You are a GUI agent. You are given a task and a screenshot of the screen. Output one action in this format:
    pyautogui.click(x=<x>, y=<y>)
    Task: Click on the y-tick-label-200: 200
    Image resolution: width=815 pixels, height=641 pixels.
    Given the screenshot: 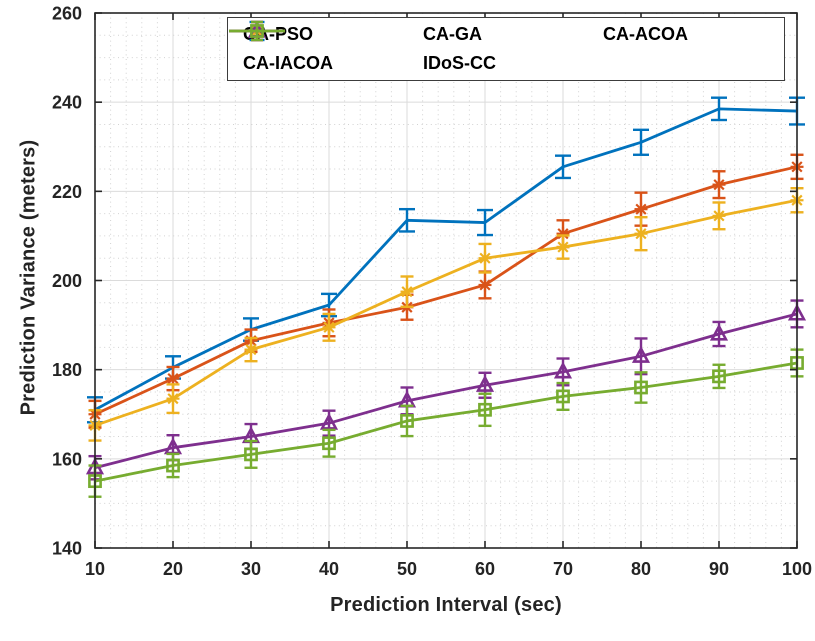 What is the action you would take?
    pyautogui.click(x=67, y=281)
    